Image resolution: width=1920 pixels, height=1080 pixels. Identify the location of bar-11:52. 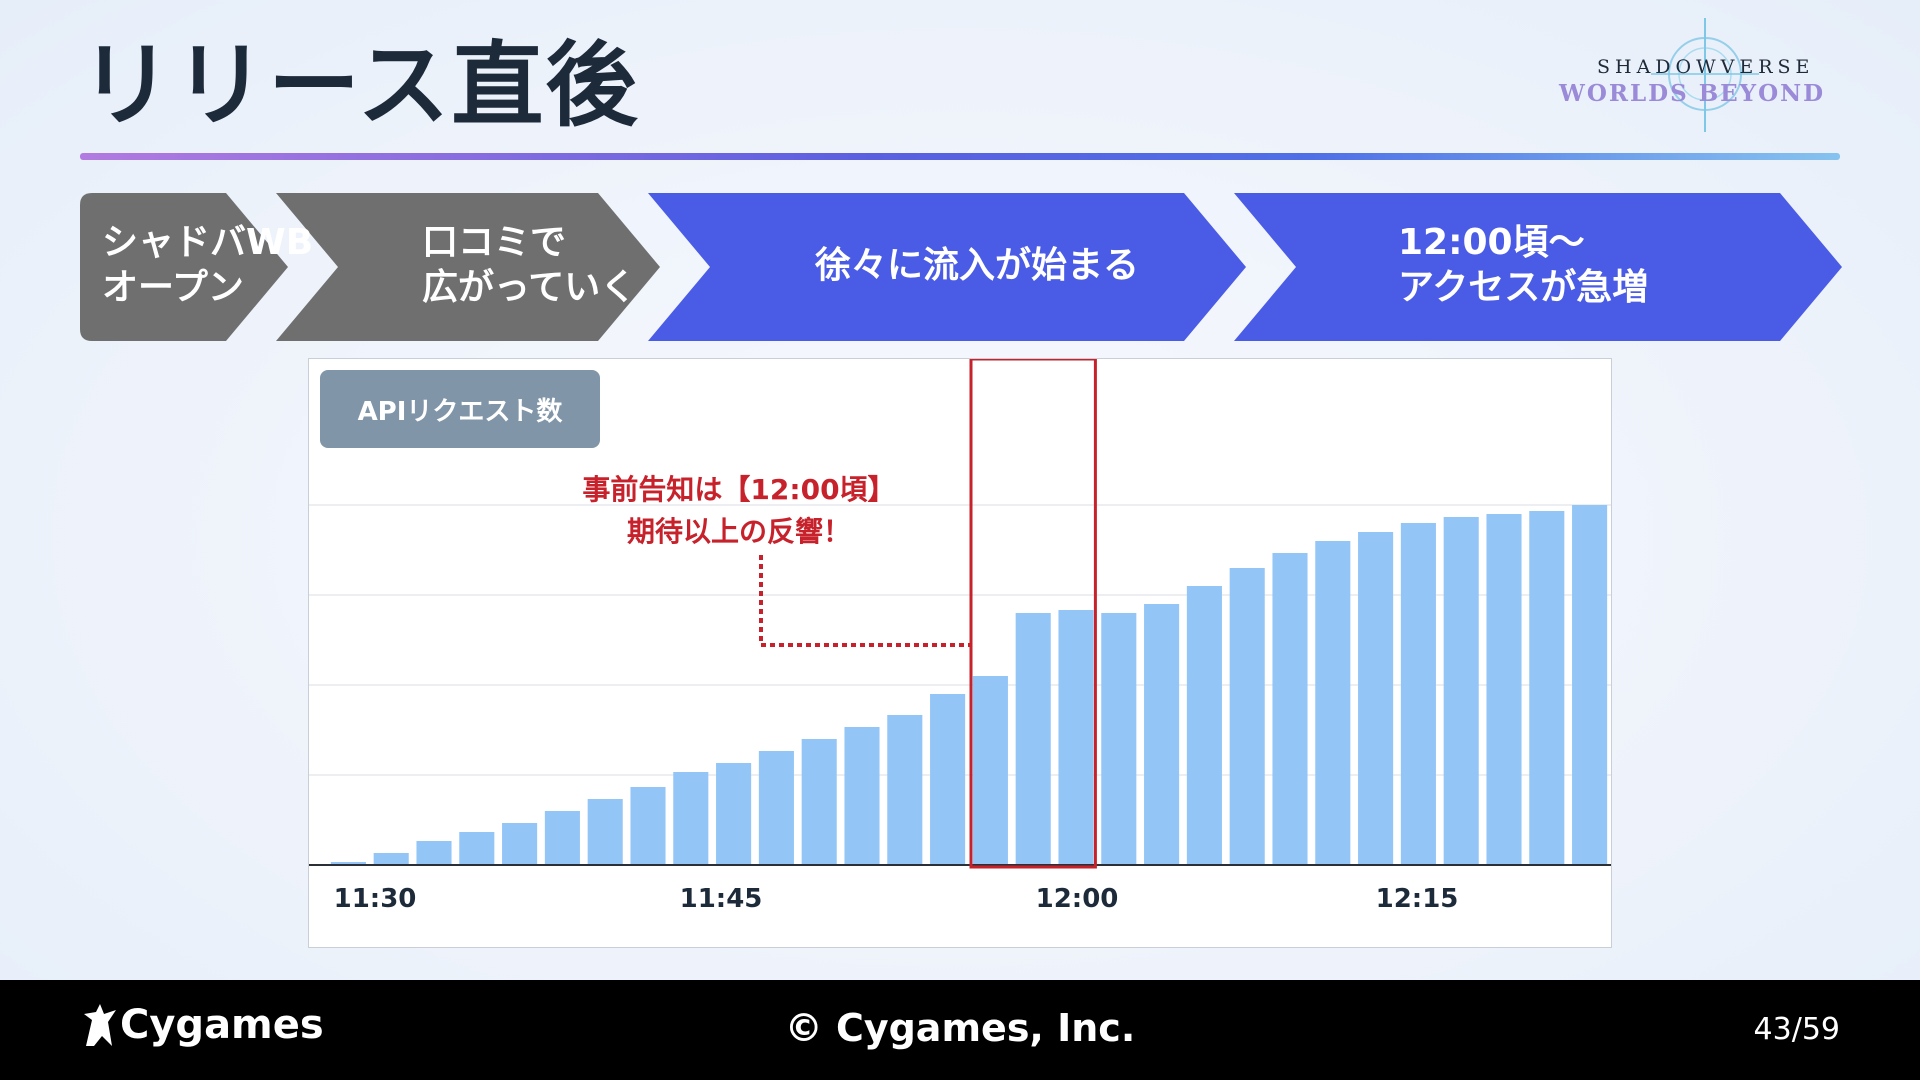
(1290, 709).